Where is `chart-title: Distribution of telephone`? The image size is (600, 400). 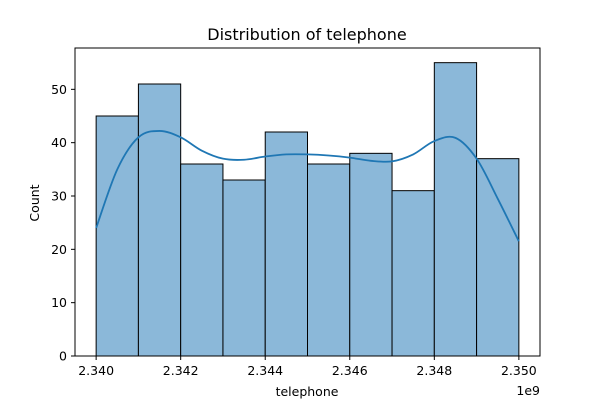
chart-title: Distribution of telephone is located at coordinates (306, 34).